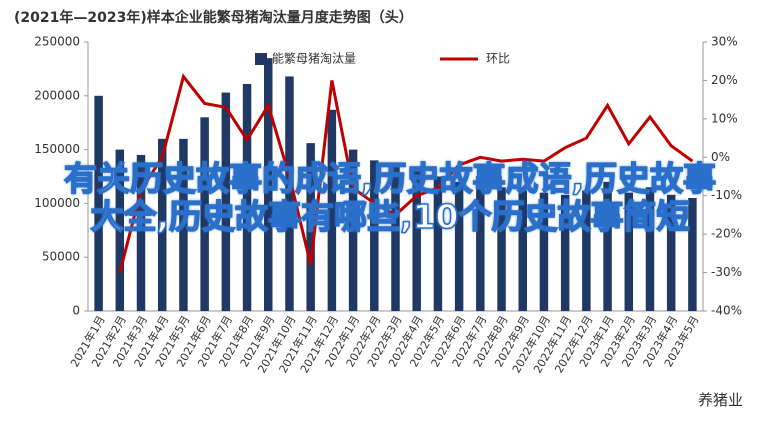  What do you see at coordinates (726, 272) in the screenshot?
I see `y2-tick-label: -30%` at bounding box center [726, 272].